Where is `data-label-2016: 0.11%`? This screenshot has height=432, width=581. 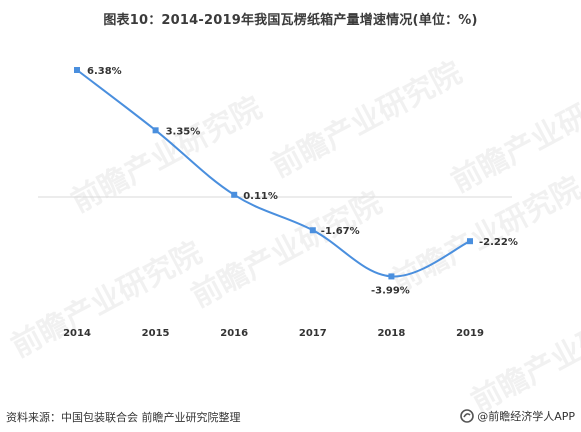
data-label-2016: 0.11% is located at coordinates (260, 196).